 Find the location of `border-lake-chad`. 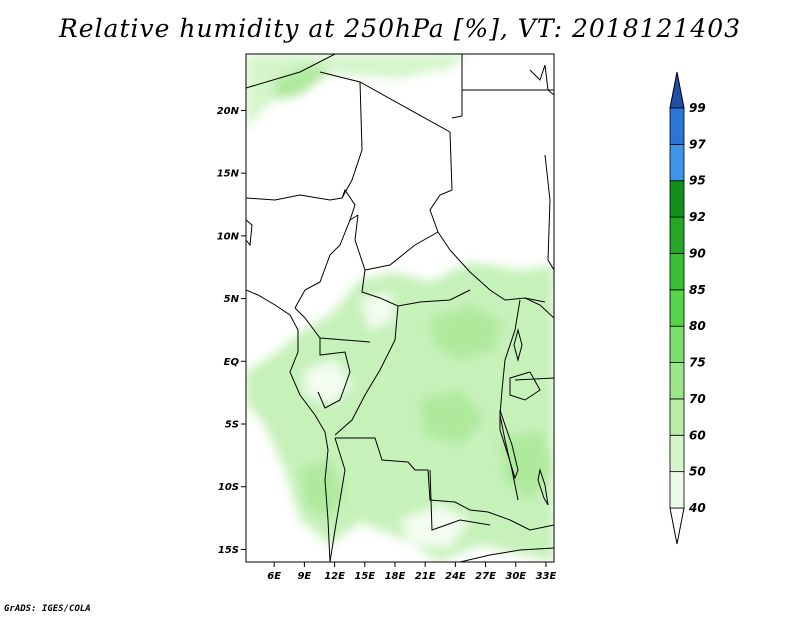

border-lake-chad is located at coordinates (350, 205).